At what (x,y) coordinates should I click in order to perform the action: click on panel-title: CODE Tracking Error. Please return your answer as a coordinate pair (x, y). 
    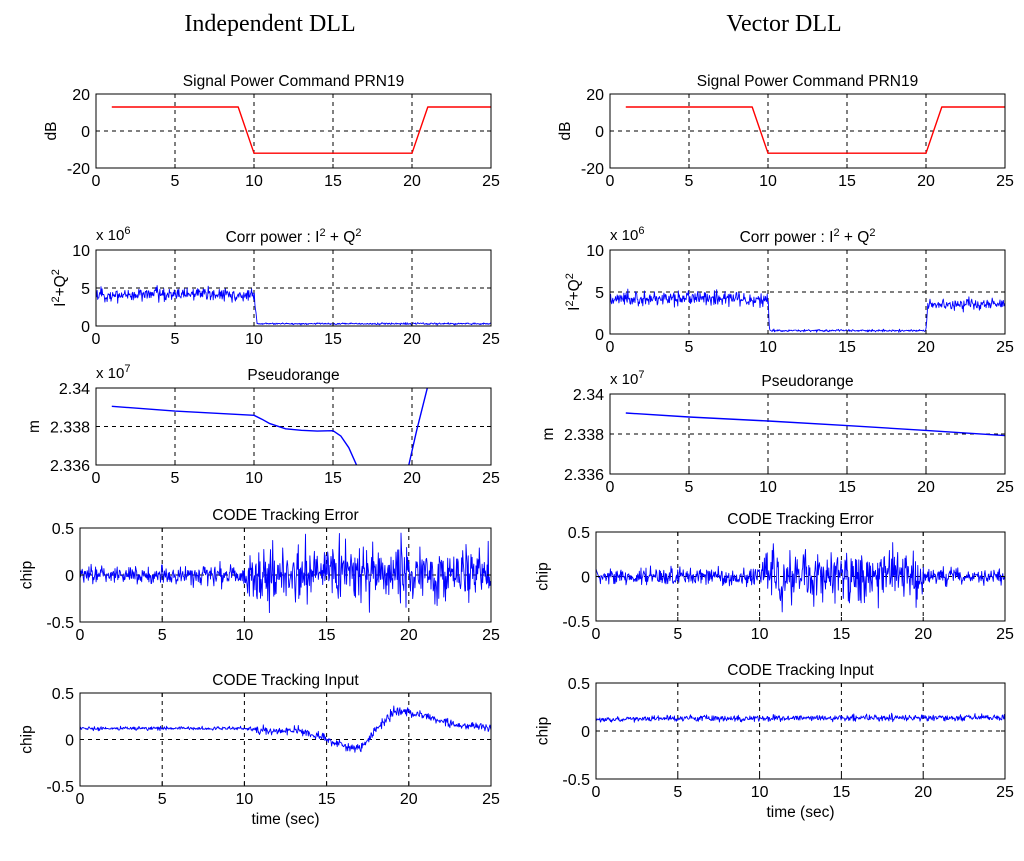
    Looking at the image, I should click on (285, 515).